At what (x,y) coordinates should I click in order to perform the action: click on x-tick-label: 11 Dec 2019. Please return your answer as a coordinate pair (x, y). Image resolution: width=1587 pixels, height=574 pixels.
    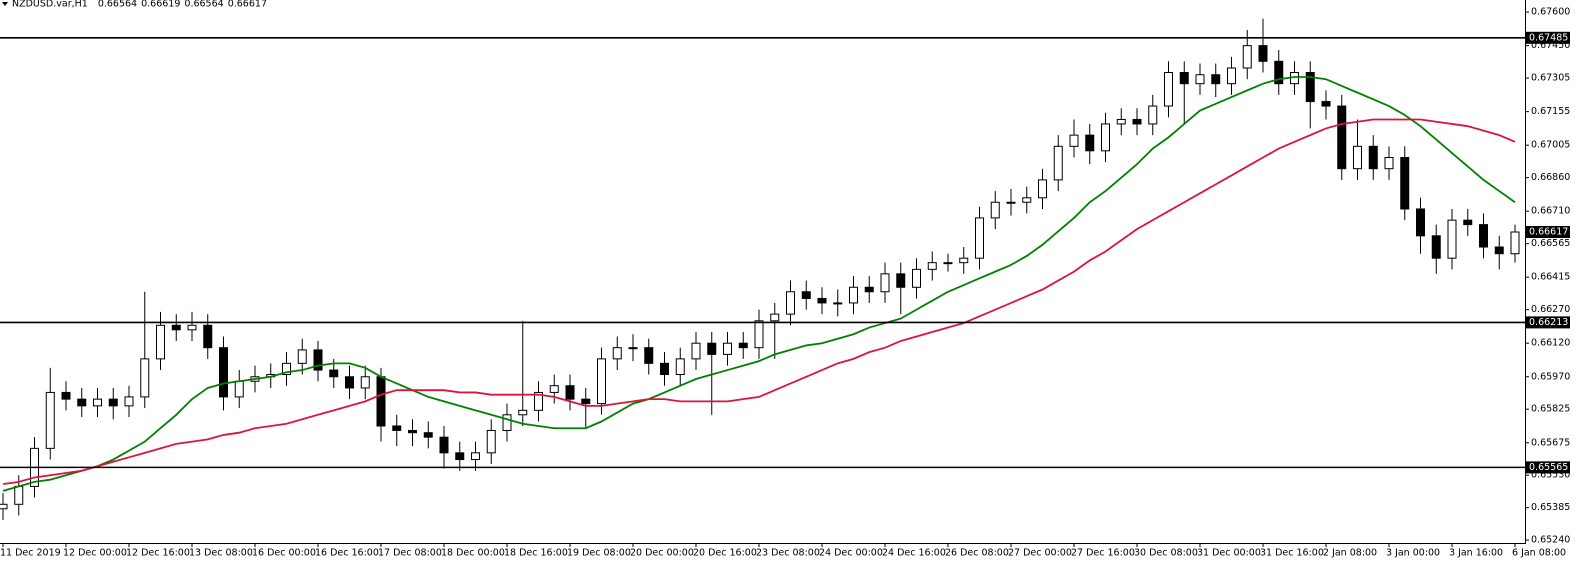
    Looking at the image, I should click on (30, 553).